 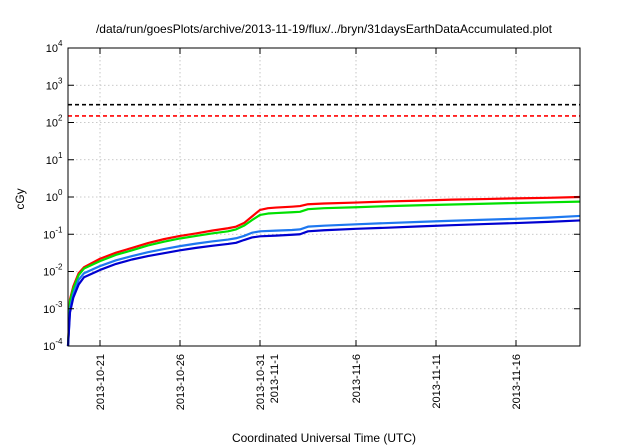 I want to click on x-tick-label: 2013-10-21, so click(x=101, y=382).